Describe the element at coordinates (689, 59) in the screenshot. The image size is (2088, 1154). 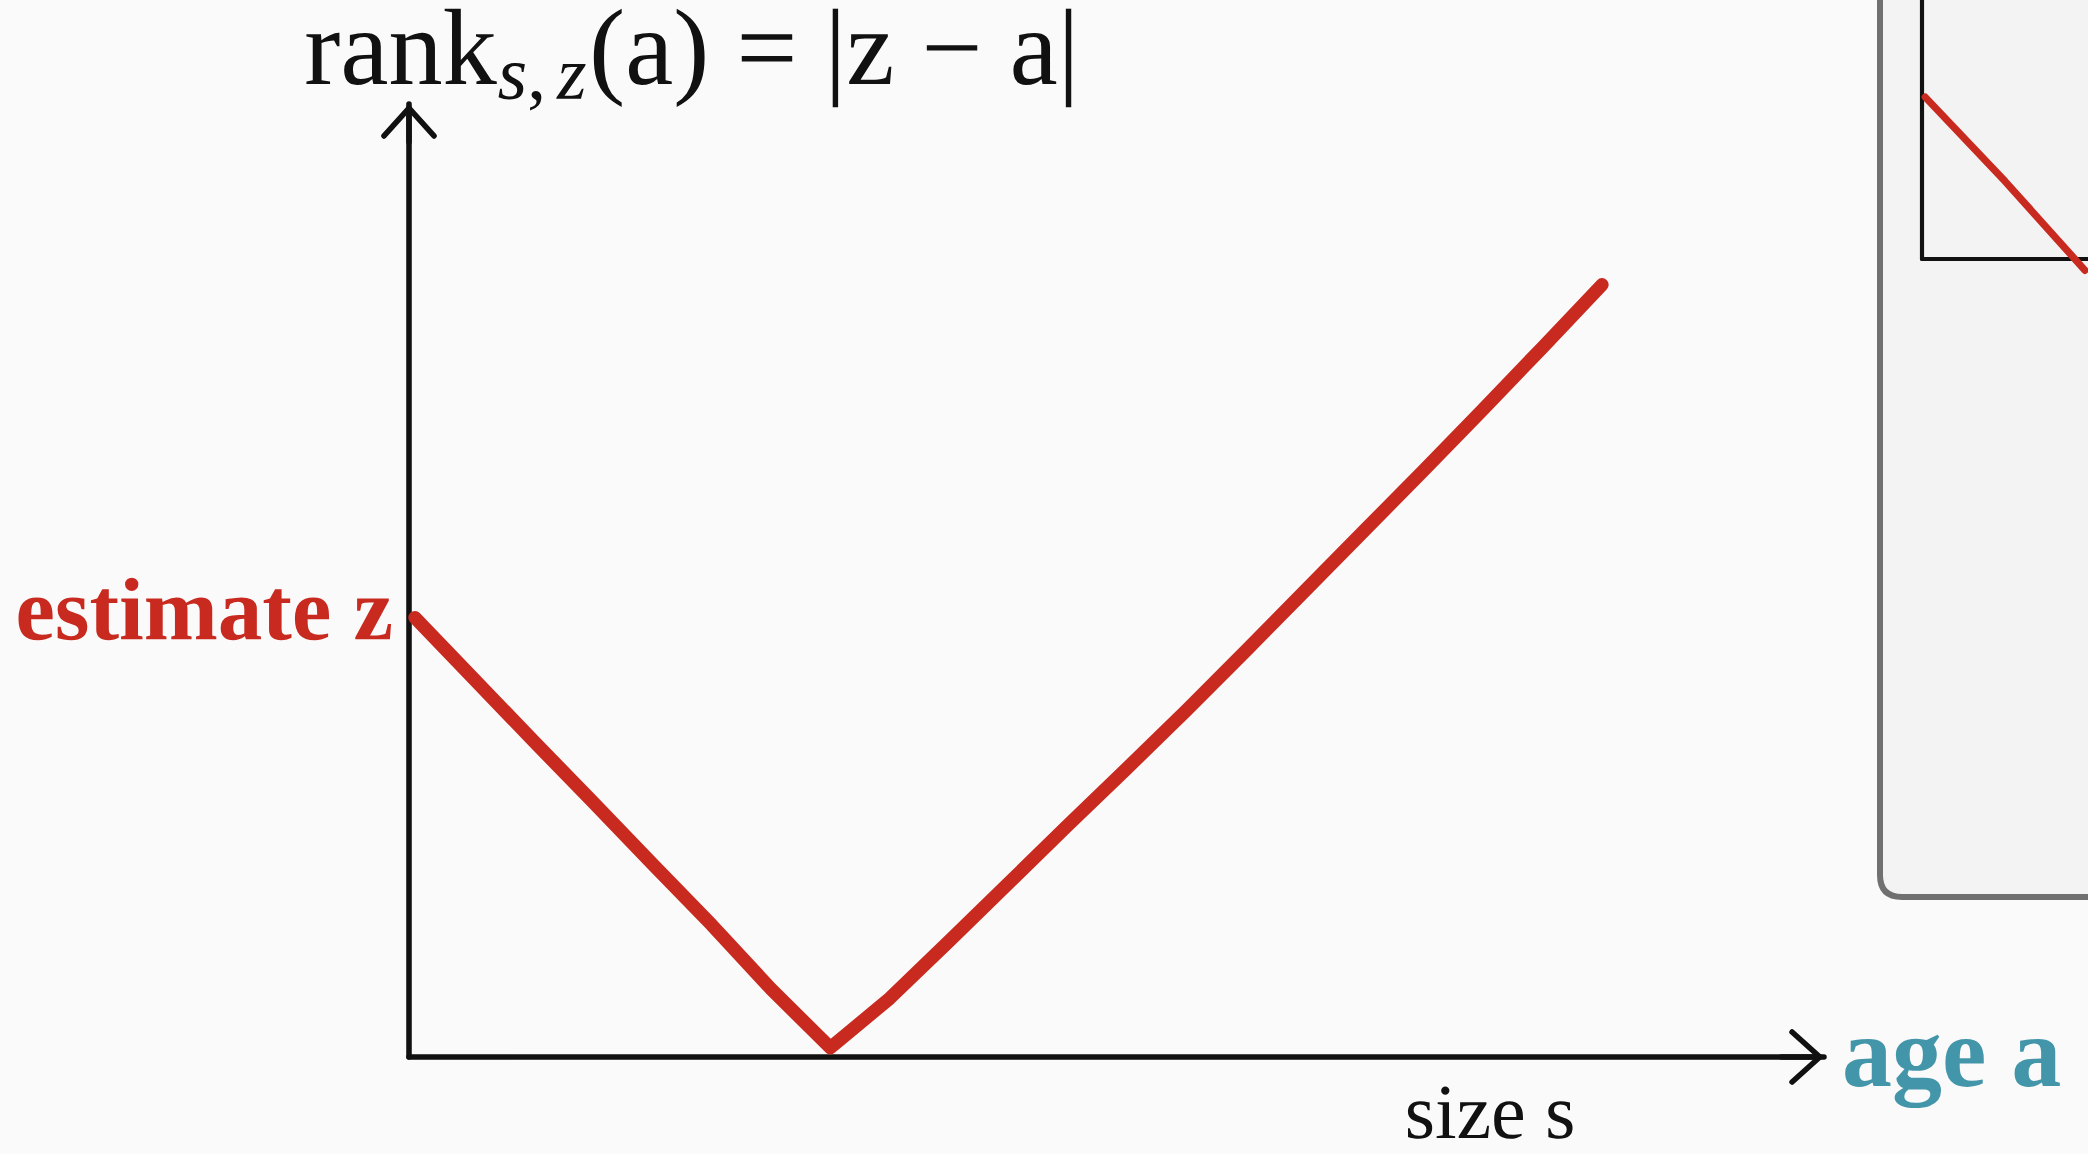
I see `y-axis-title: rank$_{s,z}$(a) = |z − a|` at that location.